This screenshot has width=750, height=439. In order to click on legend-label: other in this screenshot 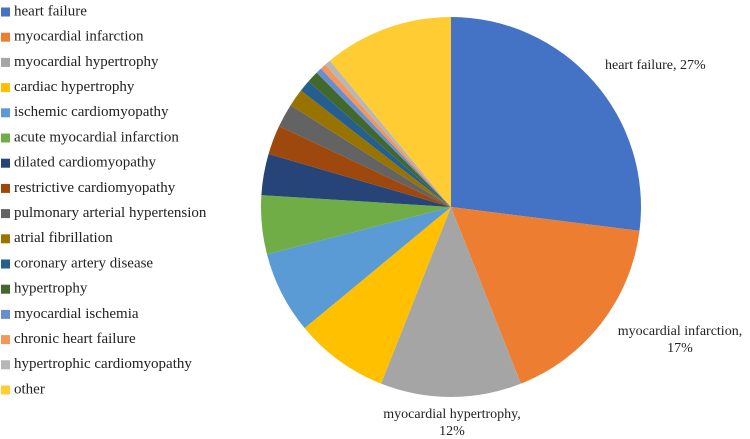, I will do `click(29, 389)`.